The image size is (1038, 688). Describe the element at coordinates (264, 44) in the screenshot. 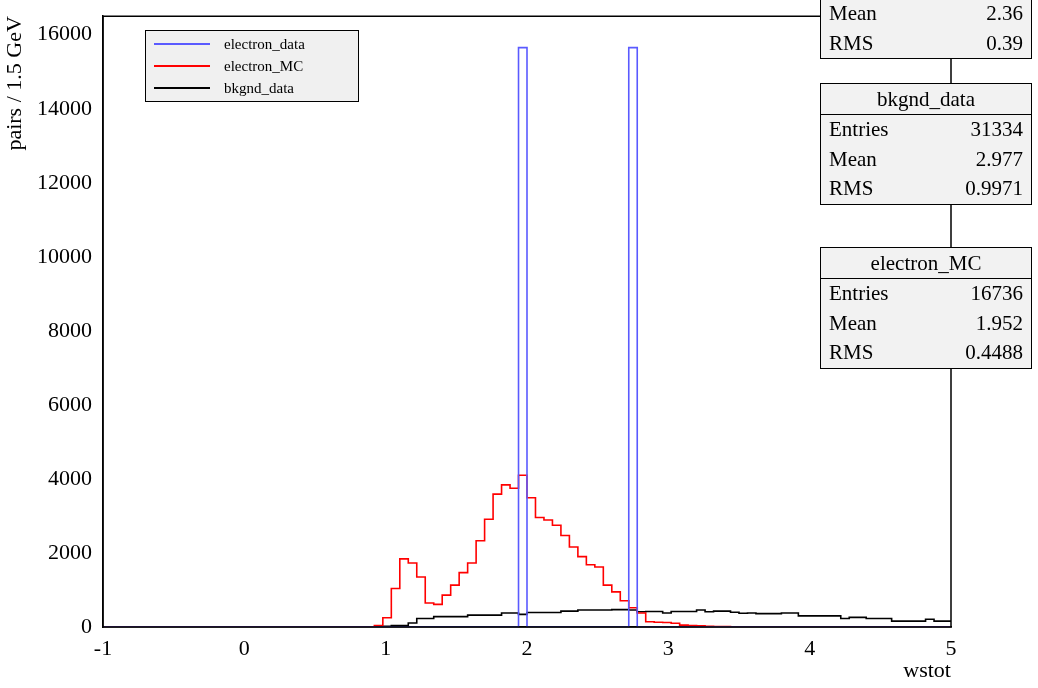

I see `legend-label: electron_data` at that location.